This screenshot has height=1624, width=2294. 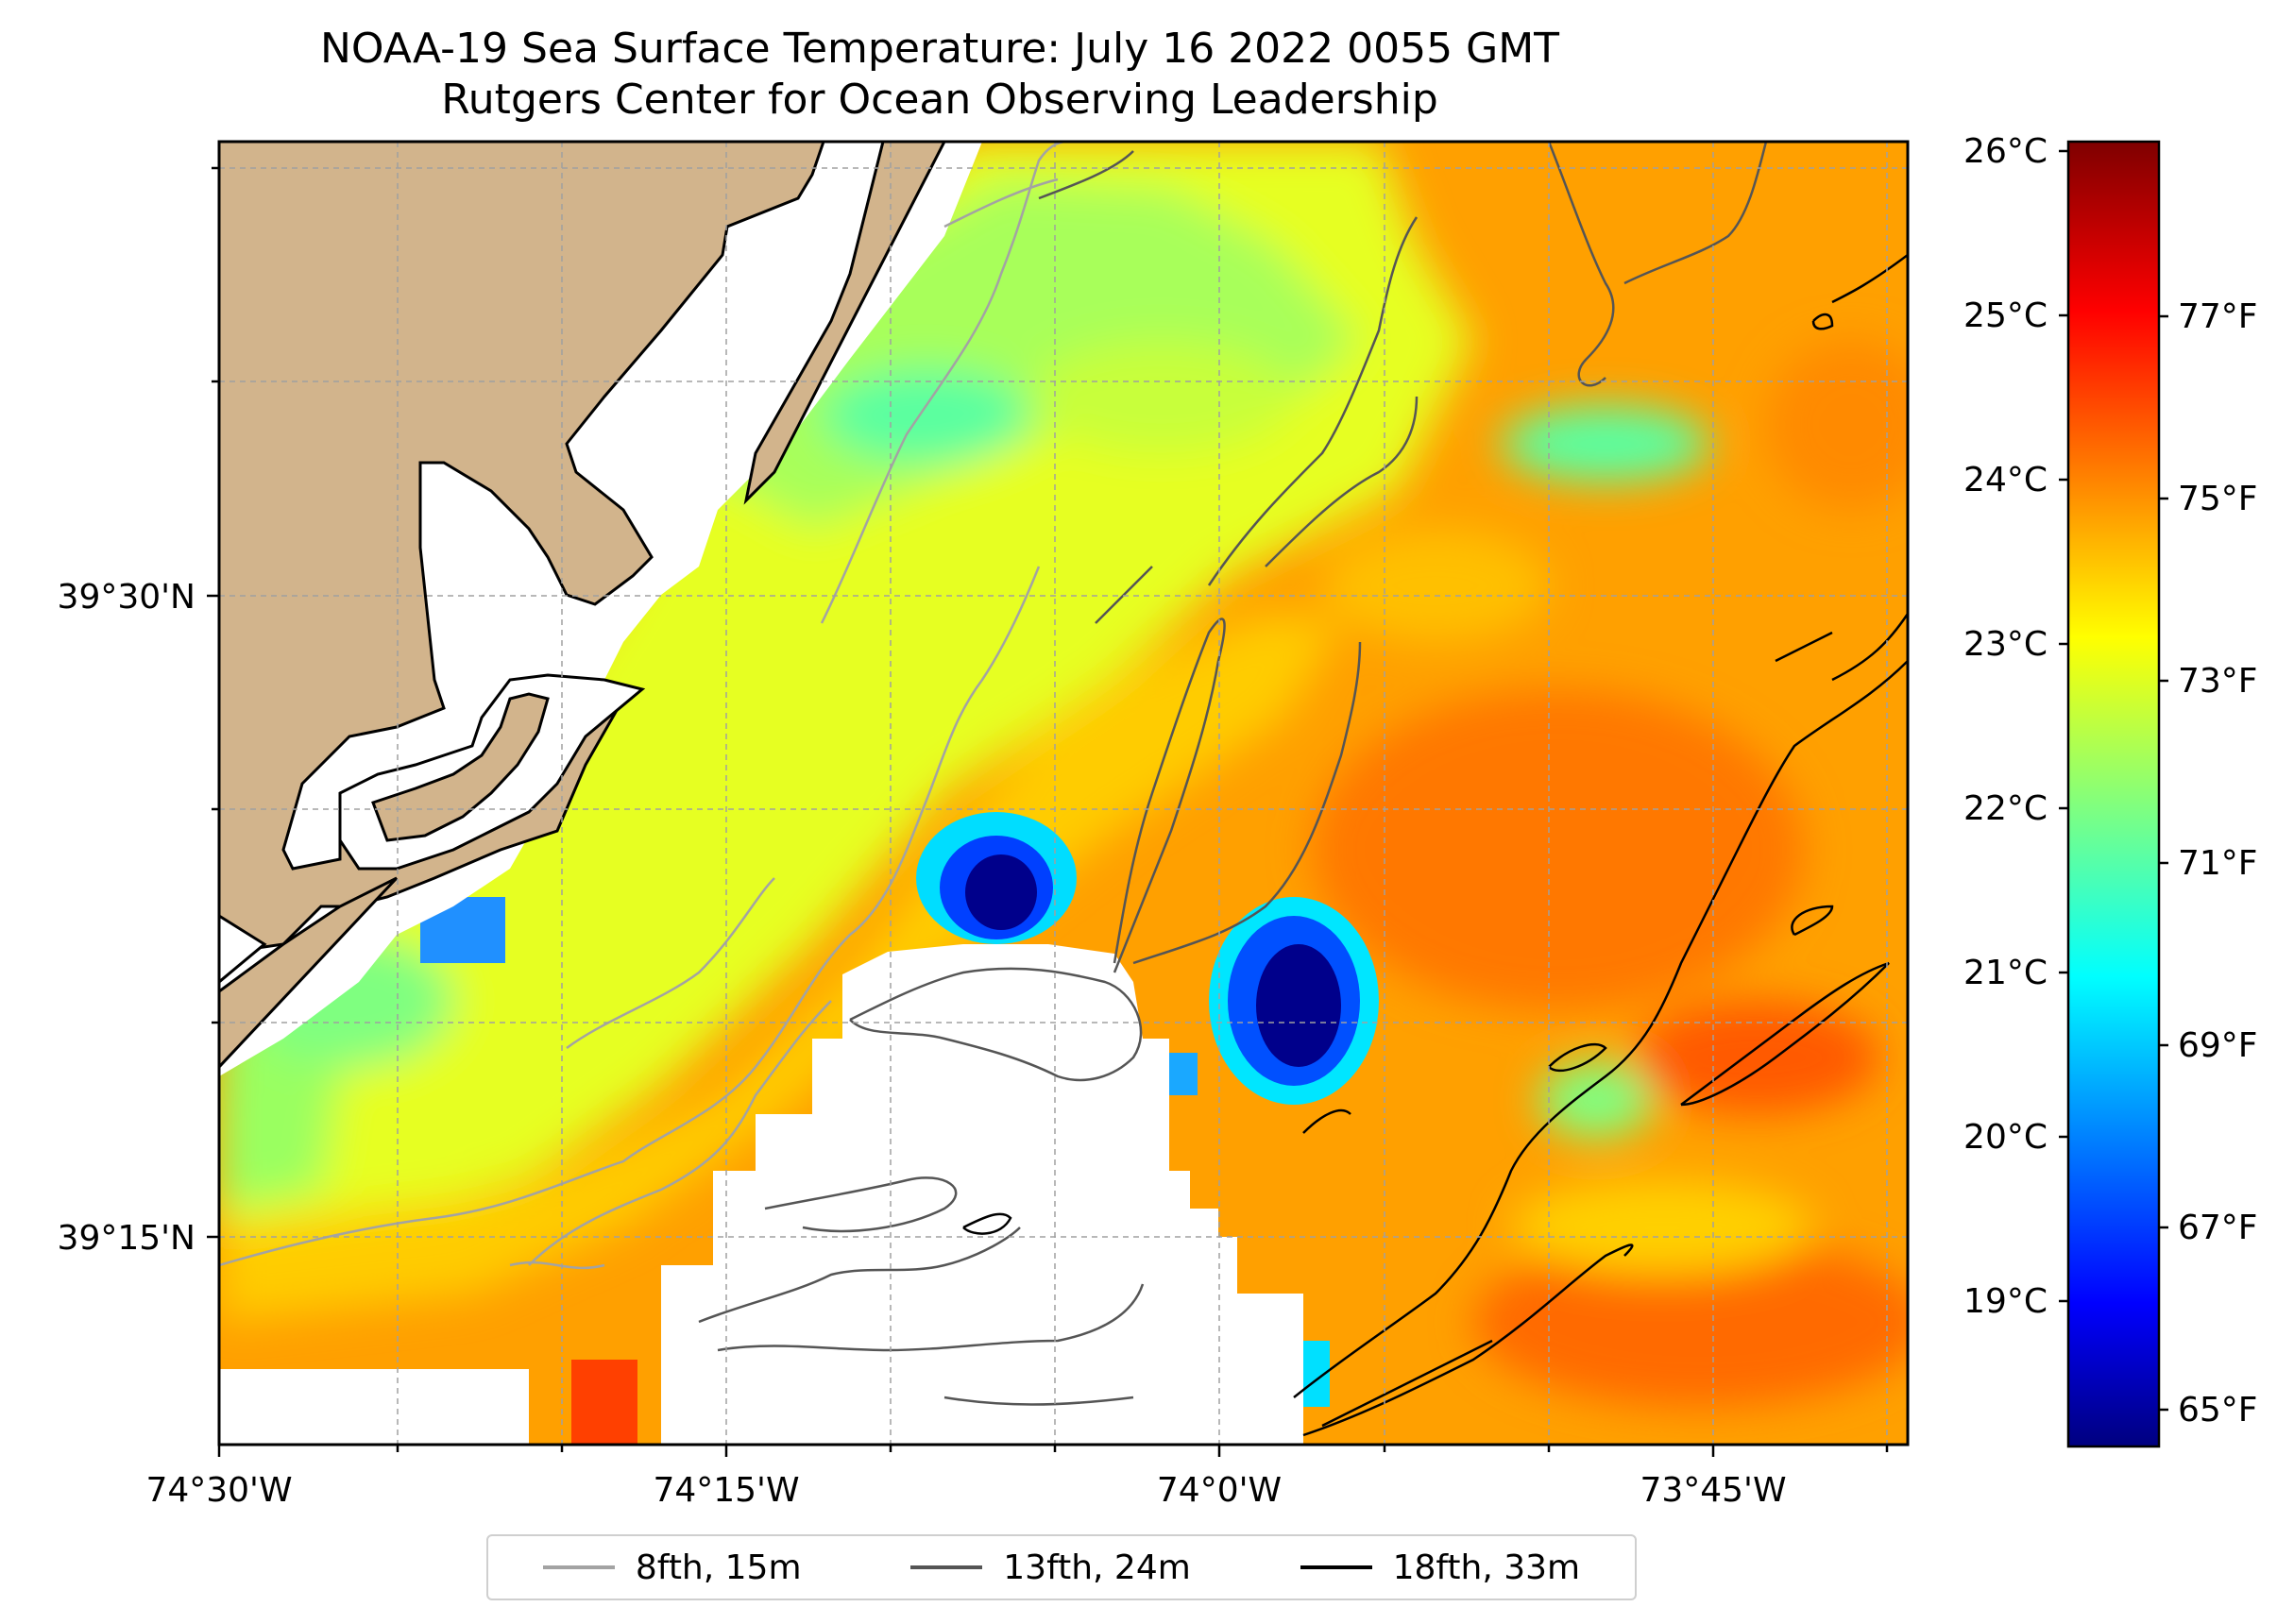 What do you see at coordinates (2005, 1137) in the screenshot?
I see `celsius-tick-label: 20°C` at bounding box center [2005, 1137].